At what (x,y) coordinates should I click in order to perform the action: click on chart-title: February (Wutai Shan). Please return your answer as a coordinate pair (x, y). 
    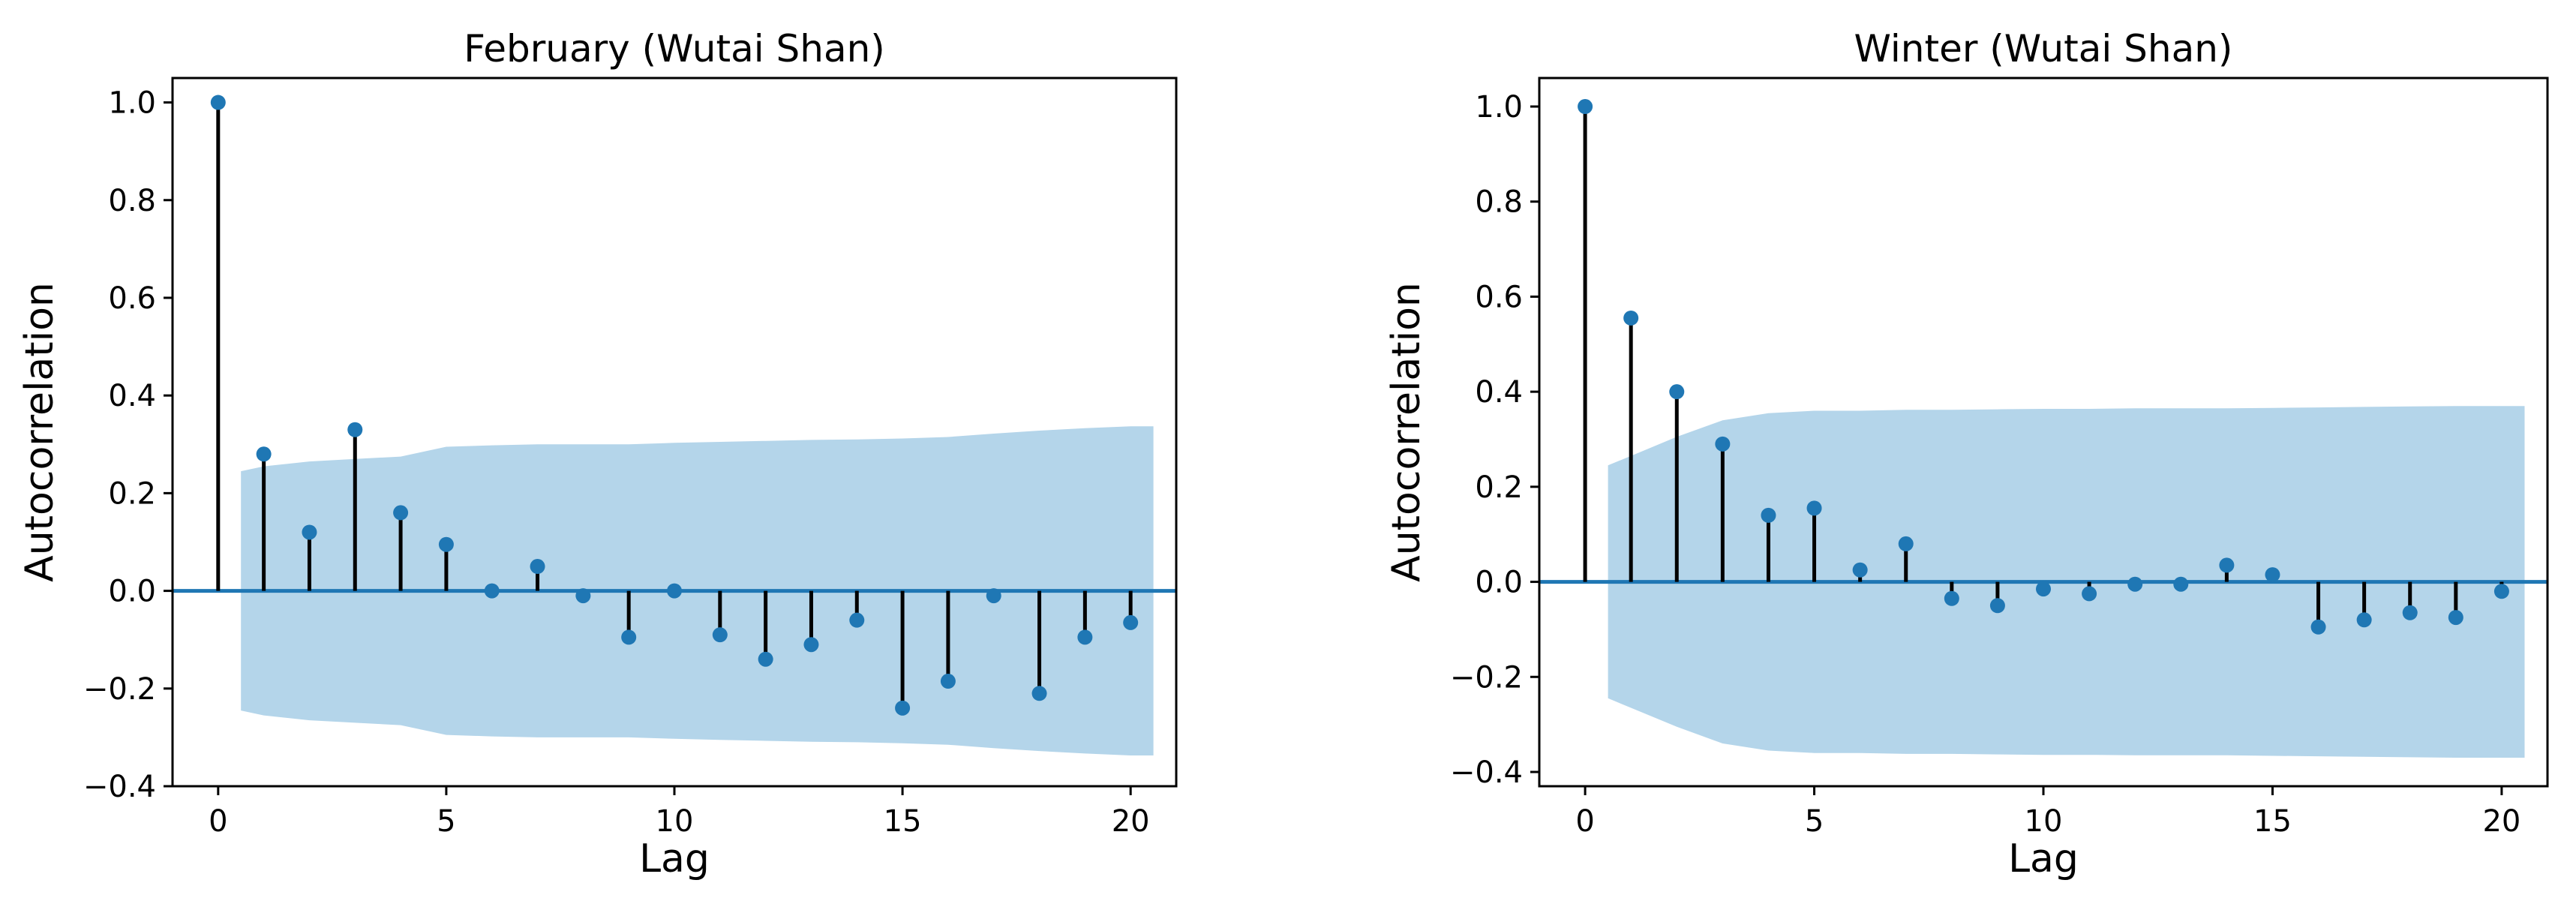
    Looking at the image, I should click on (674, 49).